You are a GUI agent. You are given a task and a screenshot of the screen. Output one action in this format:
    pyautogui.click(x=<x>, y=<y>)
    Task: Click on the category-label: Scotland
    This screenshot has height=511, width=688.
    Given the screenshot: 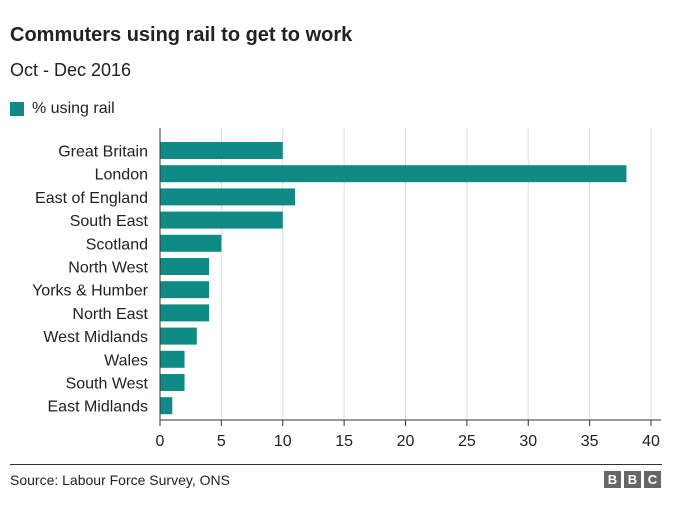 What is the action you would take?
    pyautogui.click(x=117, y=244)
    